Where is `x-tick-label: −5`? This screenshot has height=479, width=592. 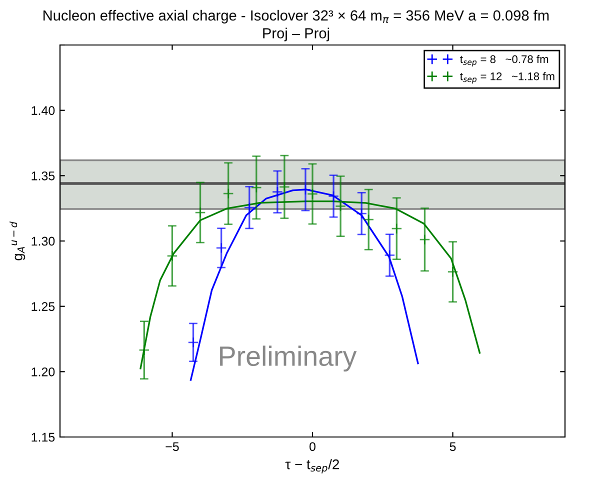
x-tick-label: −5 is located at coordinates (172, 447).